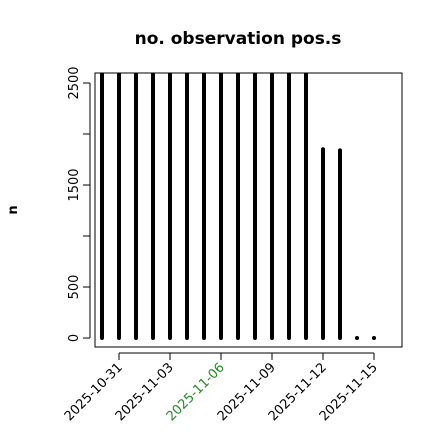 This screenshot has height=444, width=440. Describe the element at coordinates (74, 184) in the screenshot. I see `y-tick-label: 1500` at that location.